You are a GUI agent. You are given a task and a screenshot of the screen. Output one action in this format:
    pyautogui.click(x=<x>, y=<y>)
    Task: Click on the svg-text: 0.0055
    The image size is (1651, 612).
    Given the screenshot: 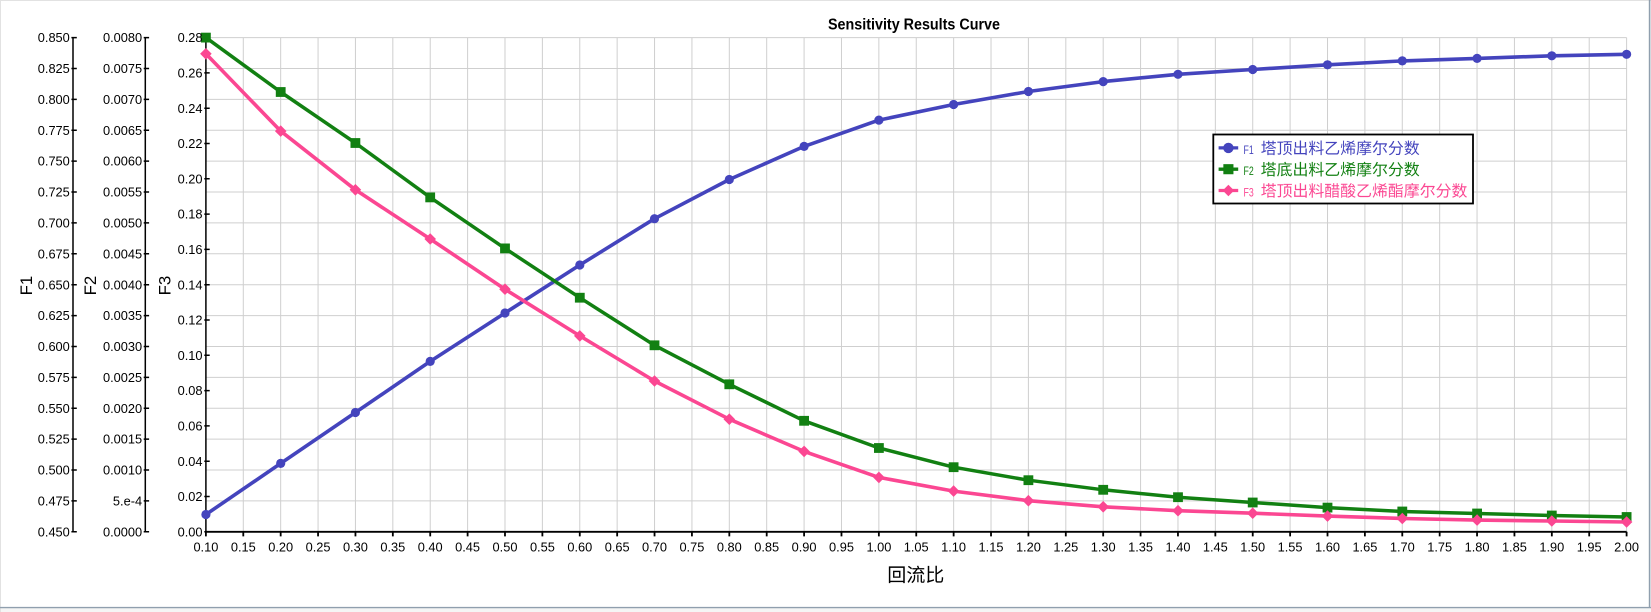 What is the action you would take?
    pyautogui.click(x=122, y=192)
    